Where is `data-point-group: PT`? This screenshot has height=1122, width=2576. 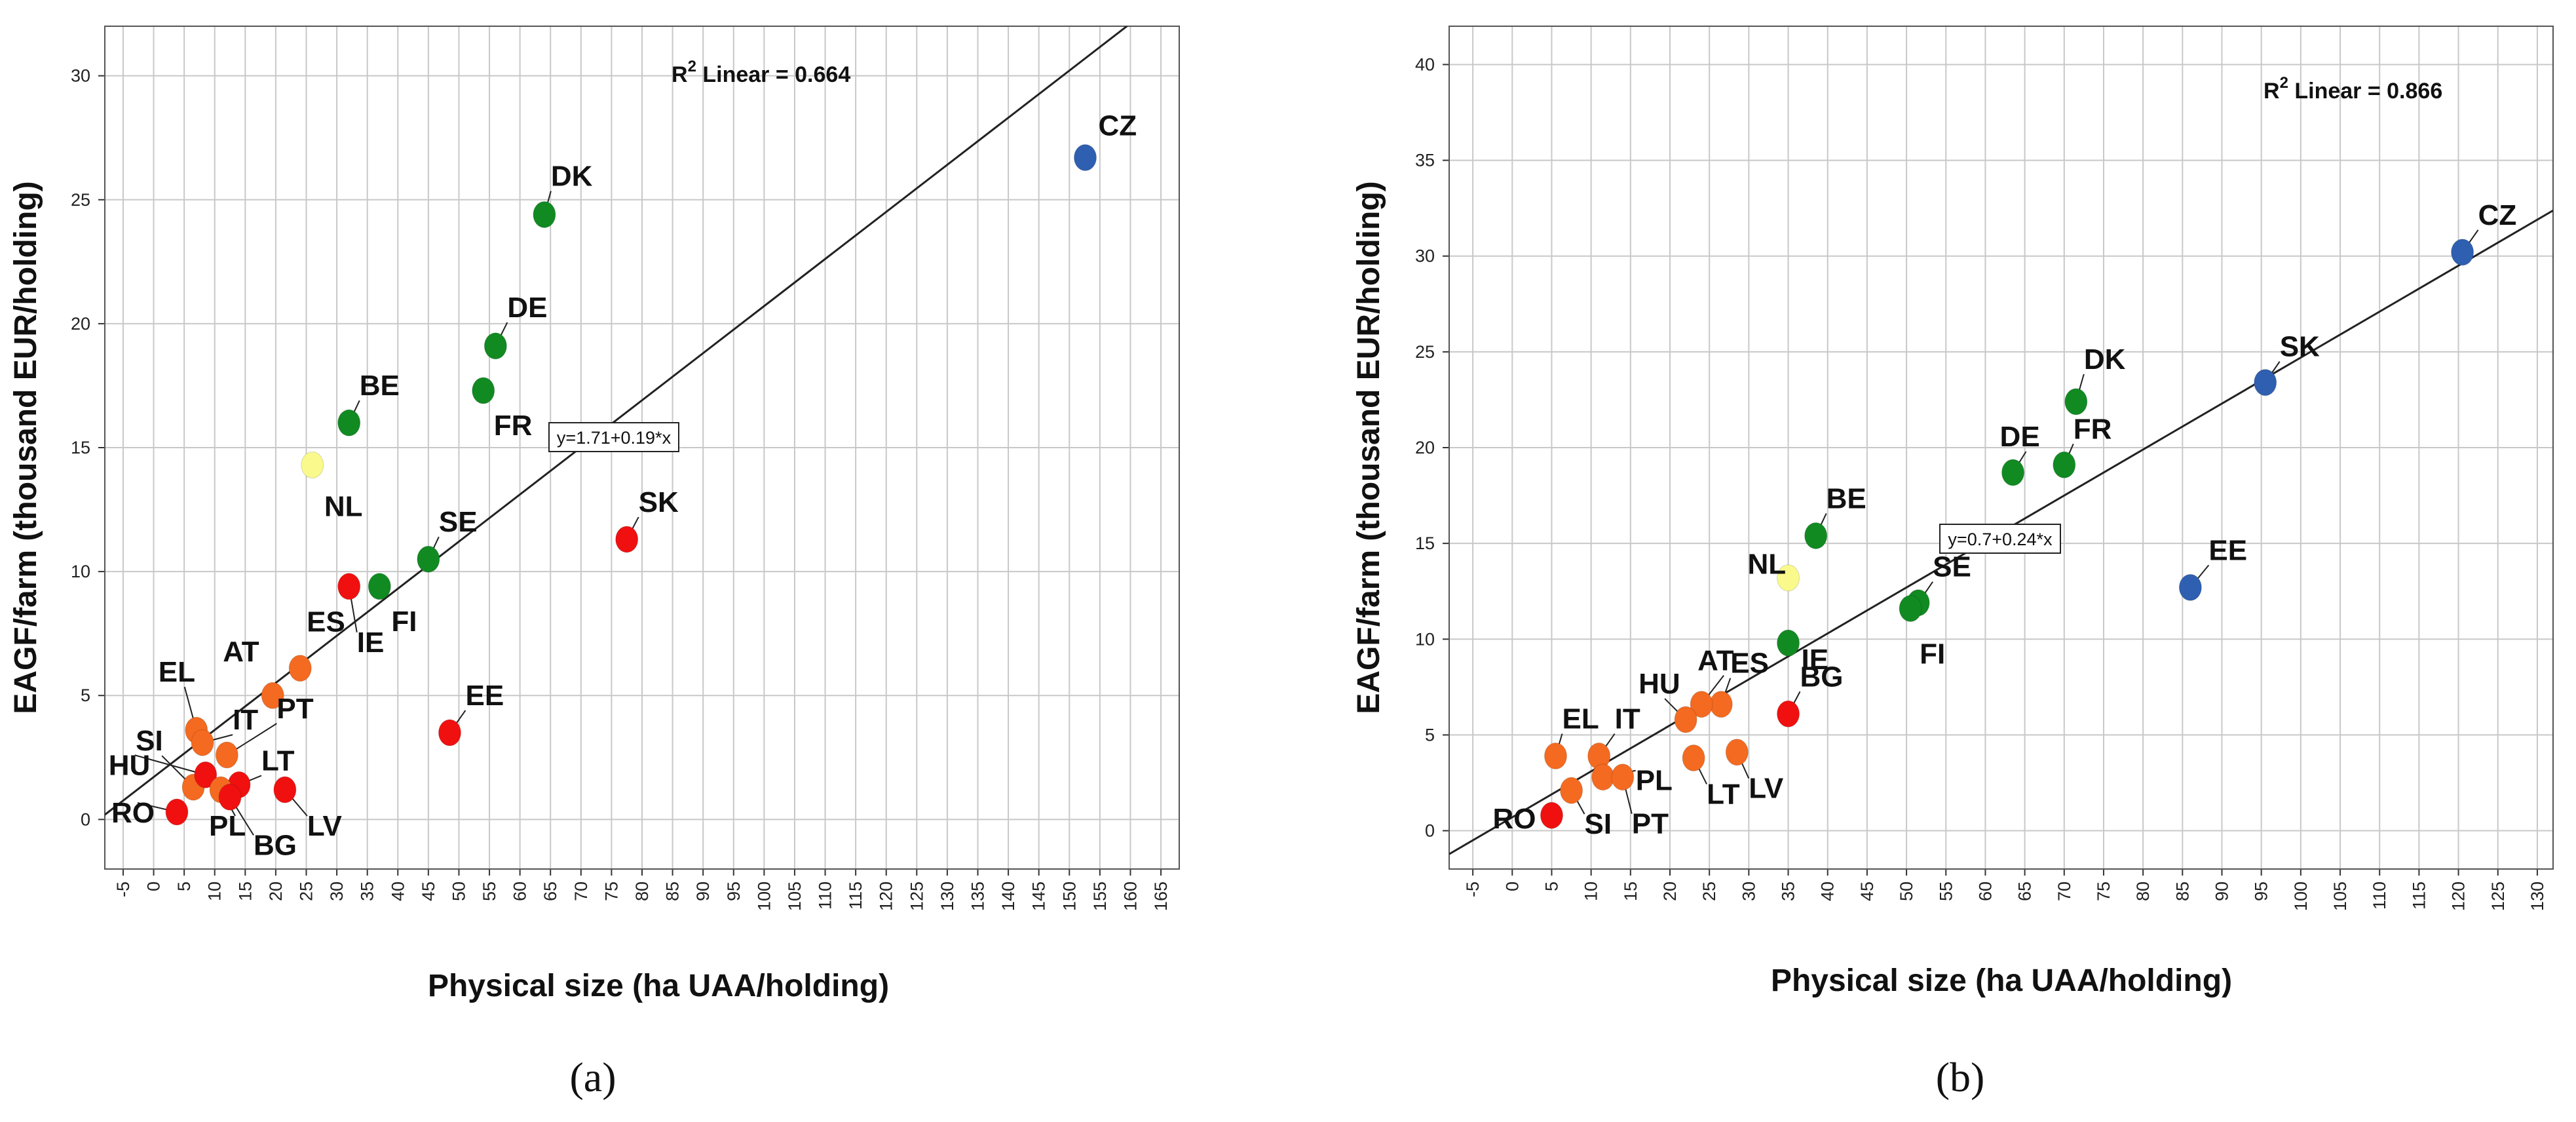
data-point-group: PT is located at coordinates (1640, 802).